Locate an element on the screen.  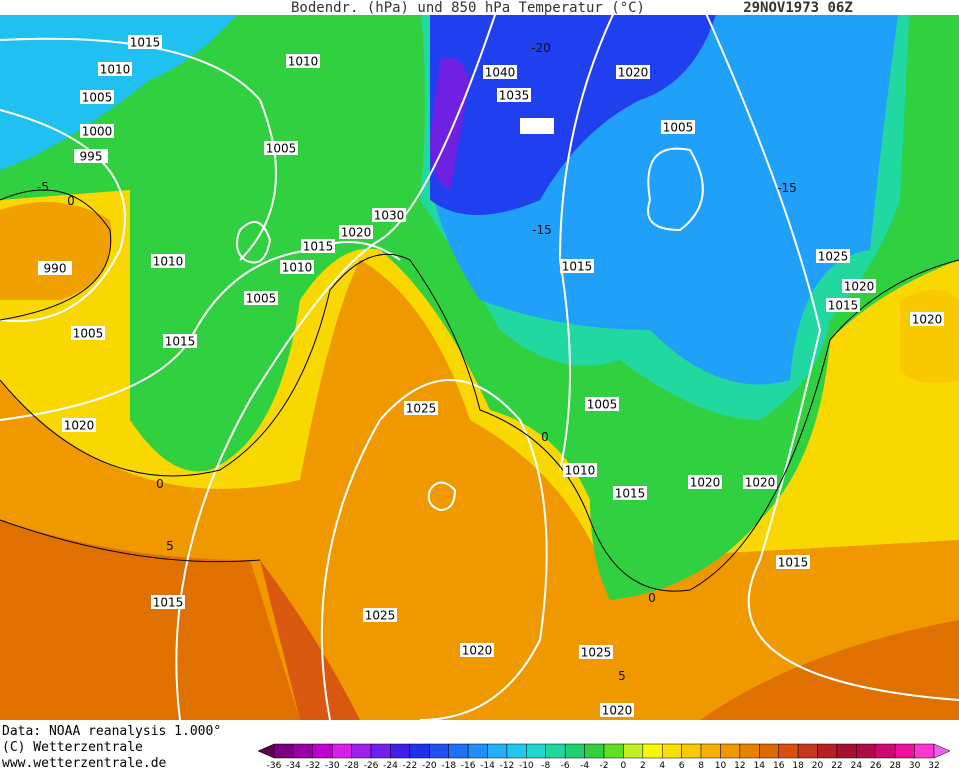
scale-label: -16 is located at coordinates (468, 765).